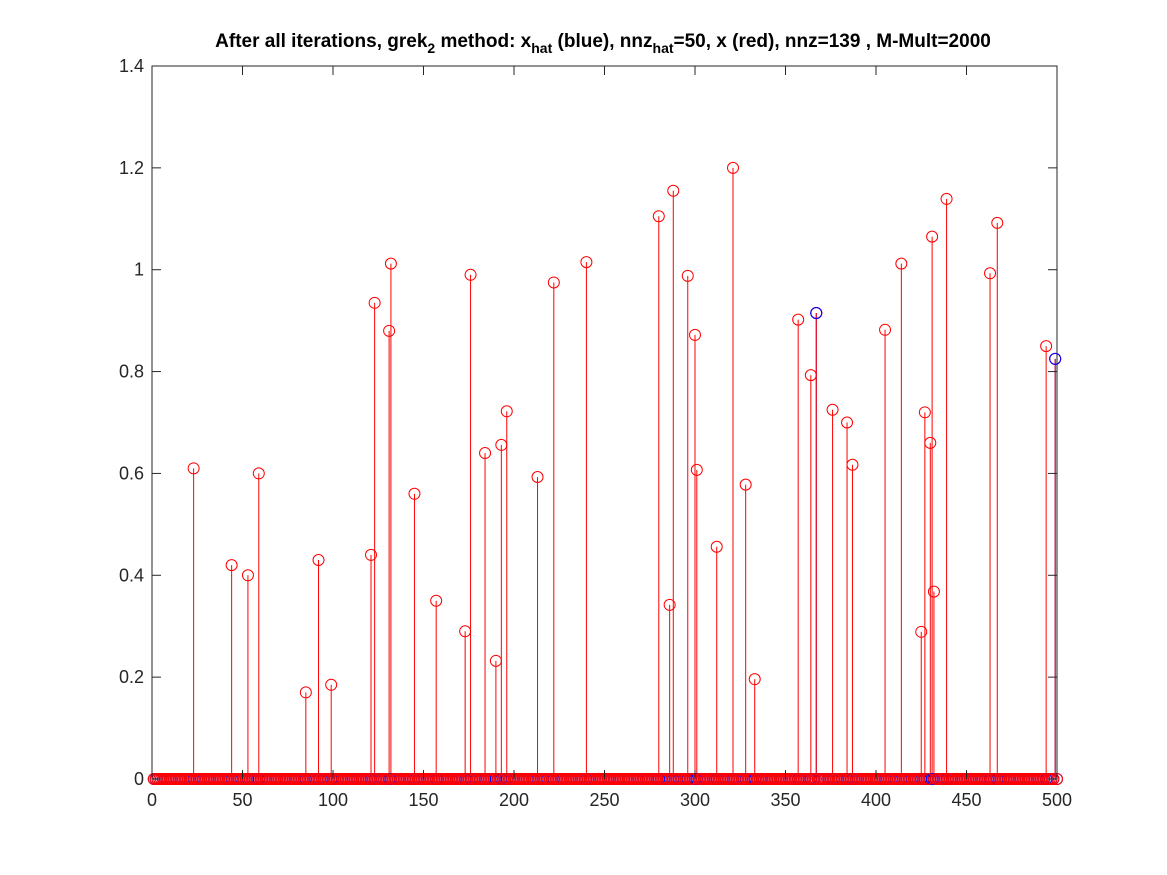 This screenshot has height=875, width=1167. What do you see at coordinates (131, 575) in the screenshot?
I see `y-tick-label: 0.4` at bounding box center [131, 575].